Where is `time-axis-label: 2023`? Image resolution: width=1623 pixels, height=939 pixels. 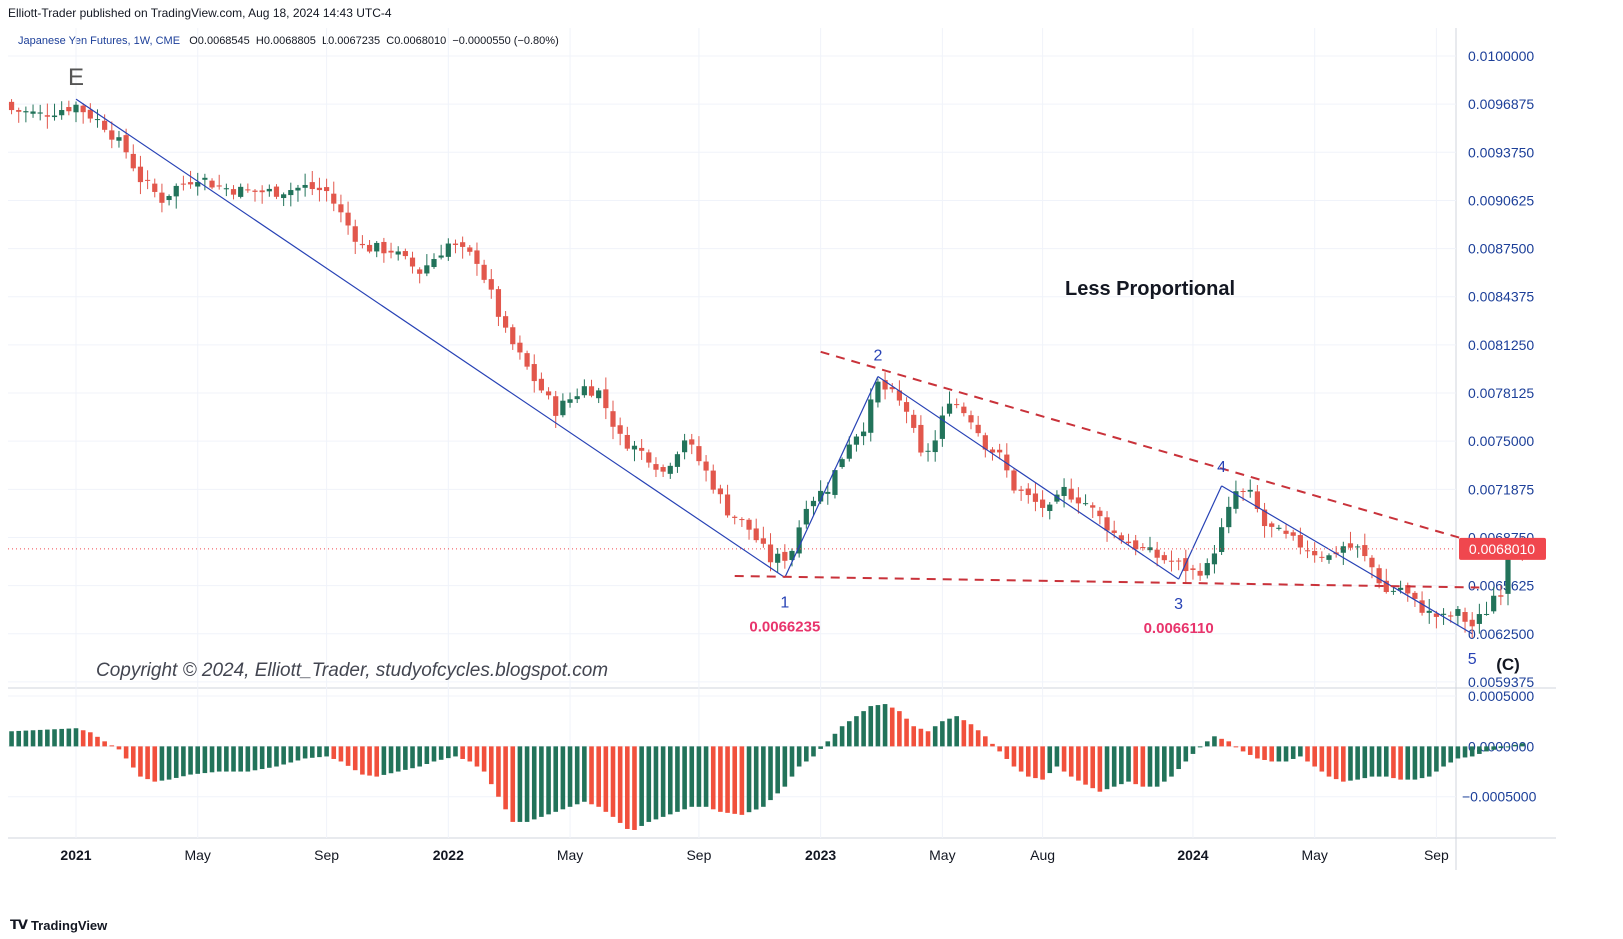
time-axis-label: 2023 is located at coordinates (820, 855).